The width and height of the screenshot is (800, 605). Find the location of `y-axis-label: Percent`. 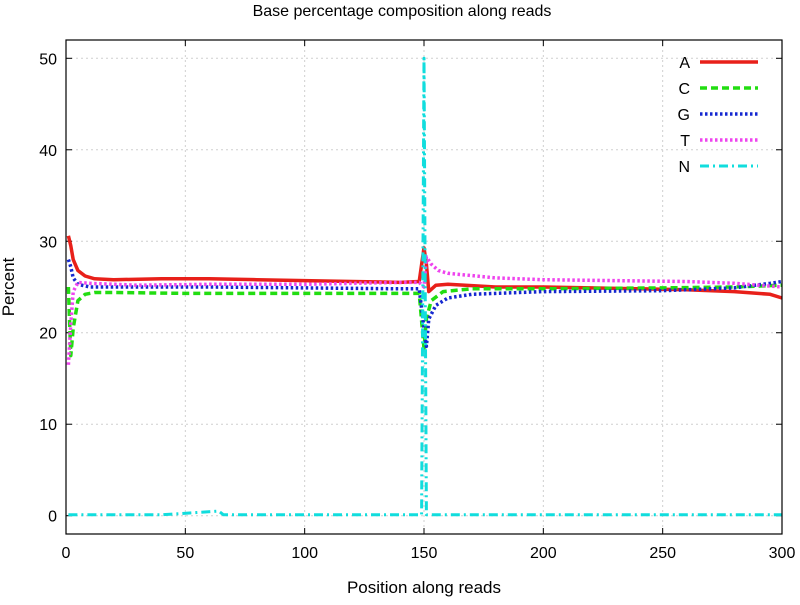

y-axis-label: Percent is located at coordinates (9, 286).